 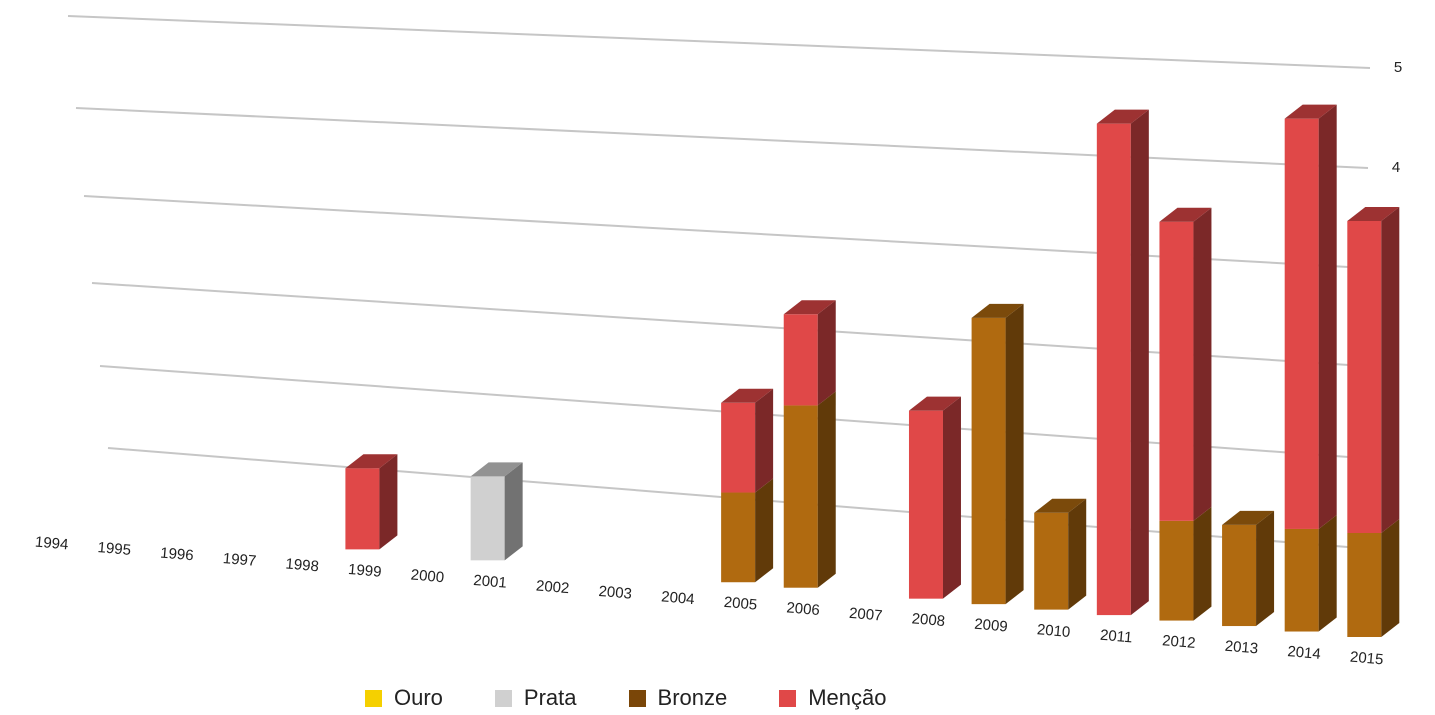 I want to click on bar-2015-Menção, so click(x=1373, y=370).